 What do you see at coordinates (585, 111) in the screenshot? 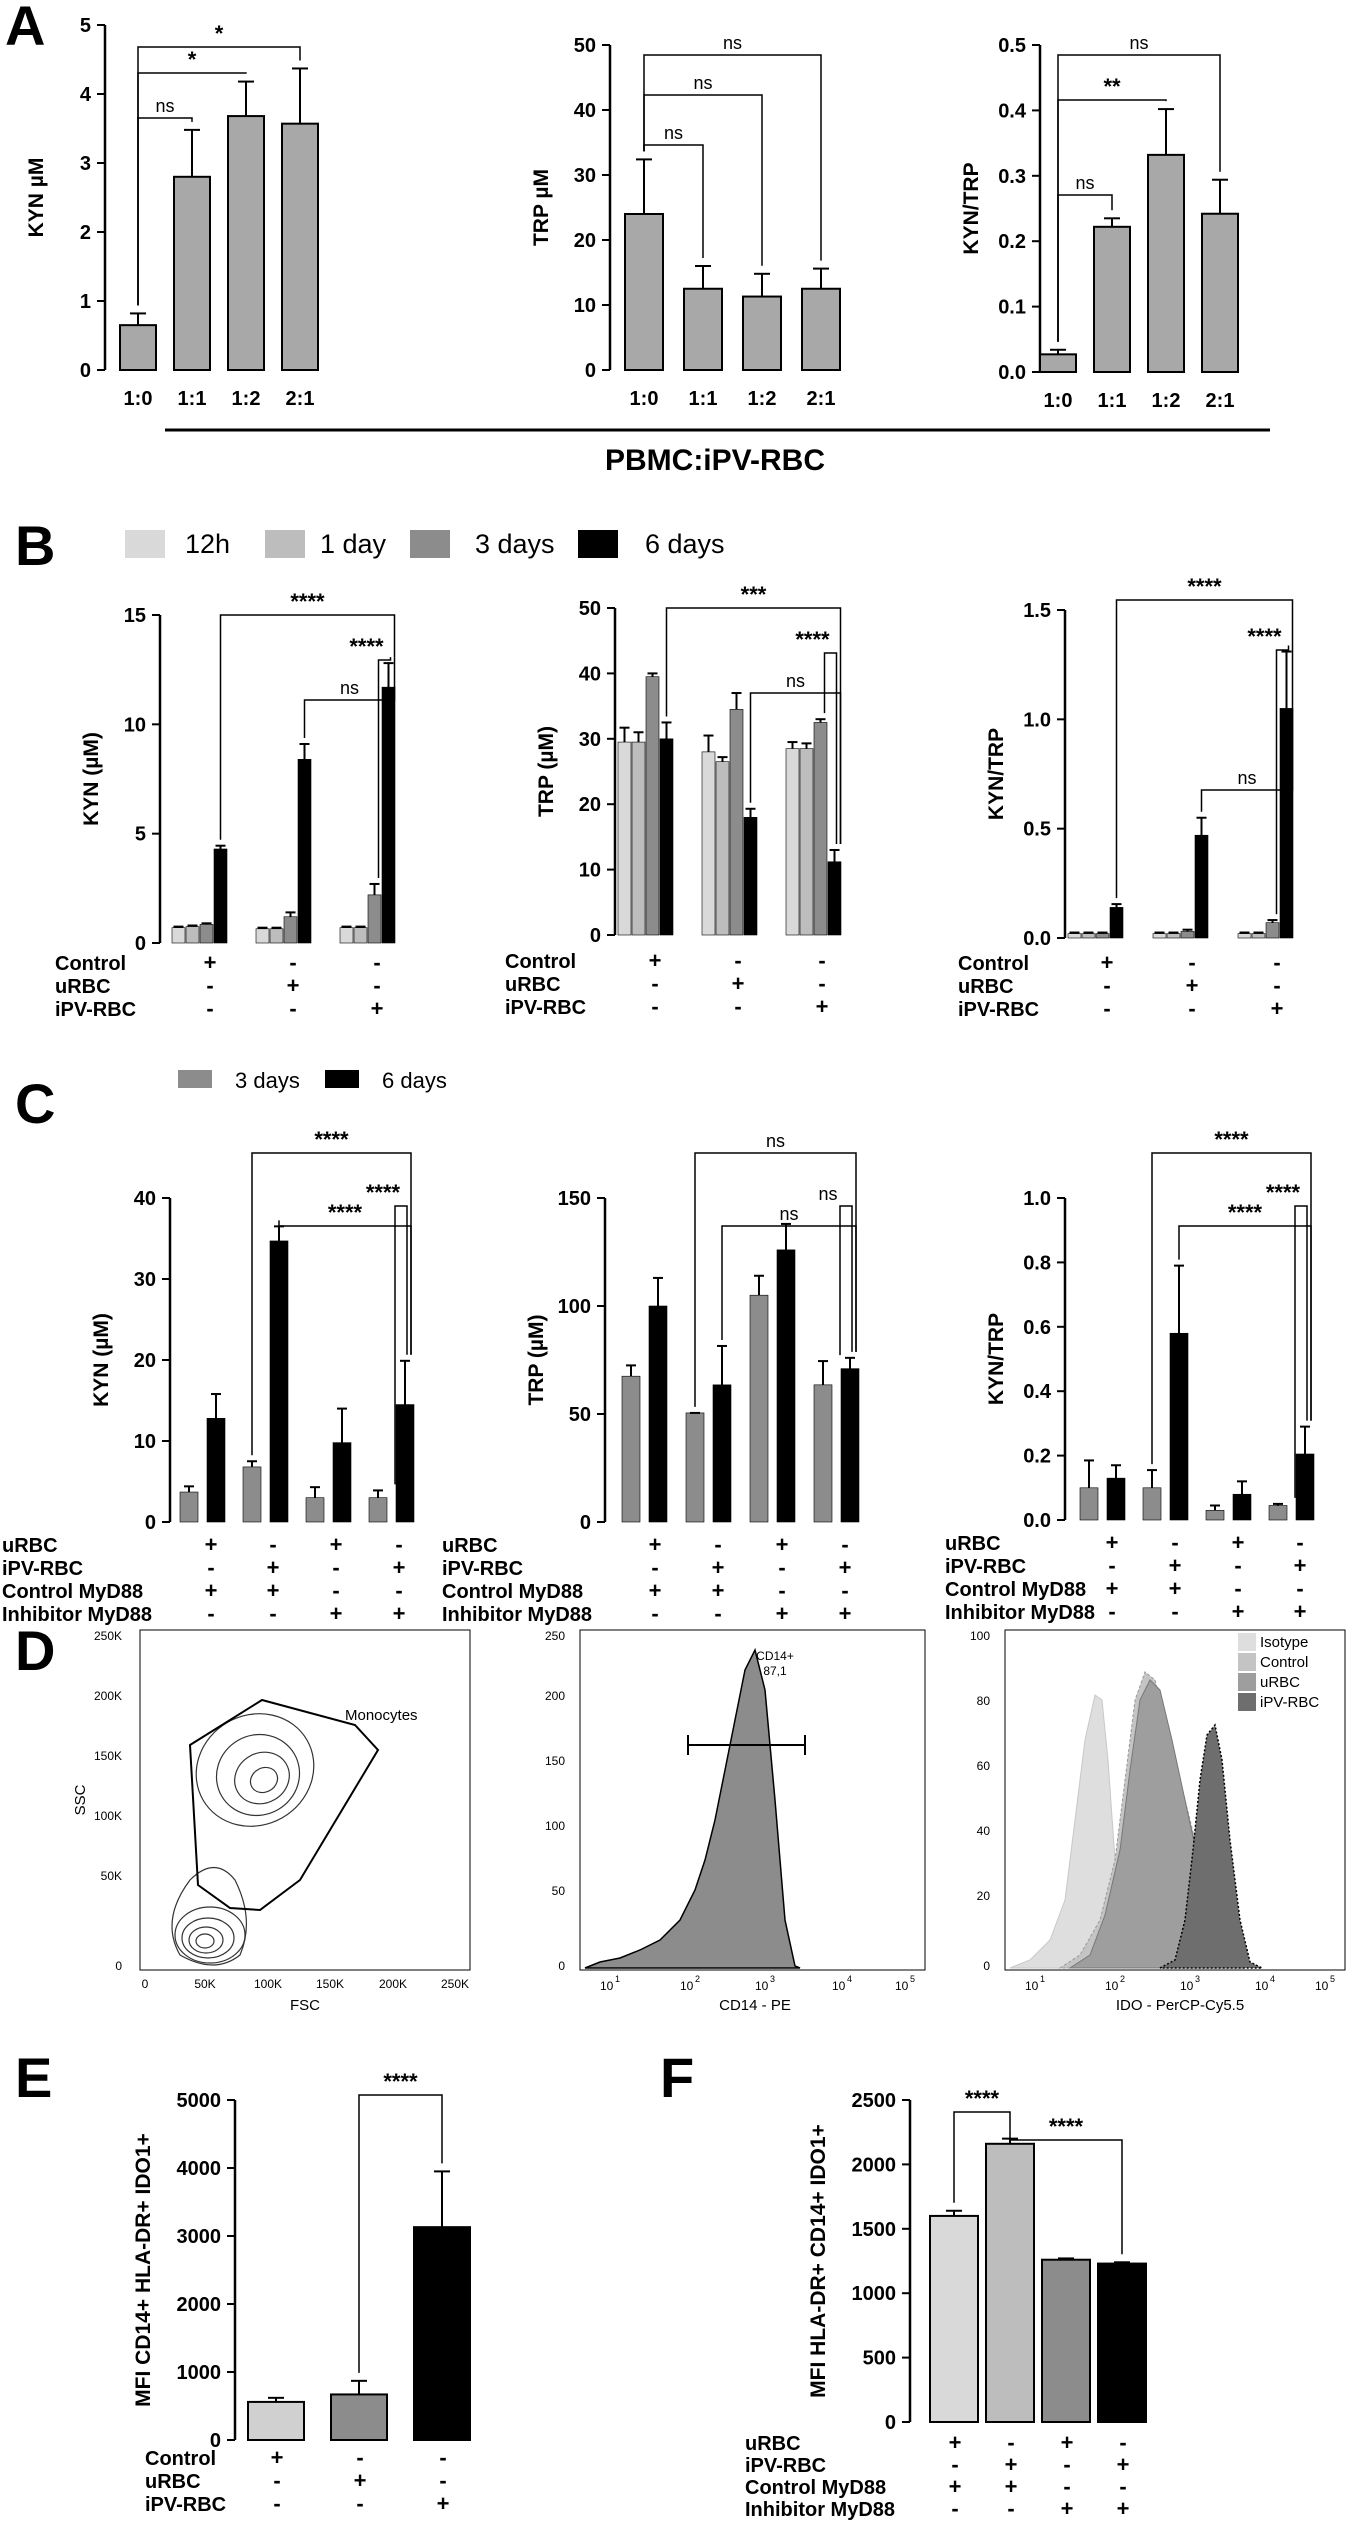
I see `y-tick-label: 40` at bounding box center [585, 111].